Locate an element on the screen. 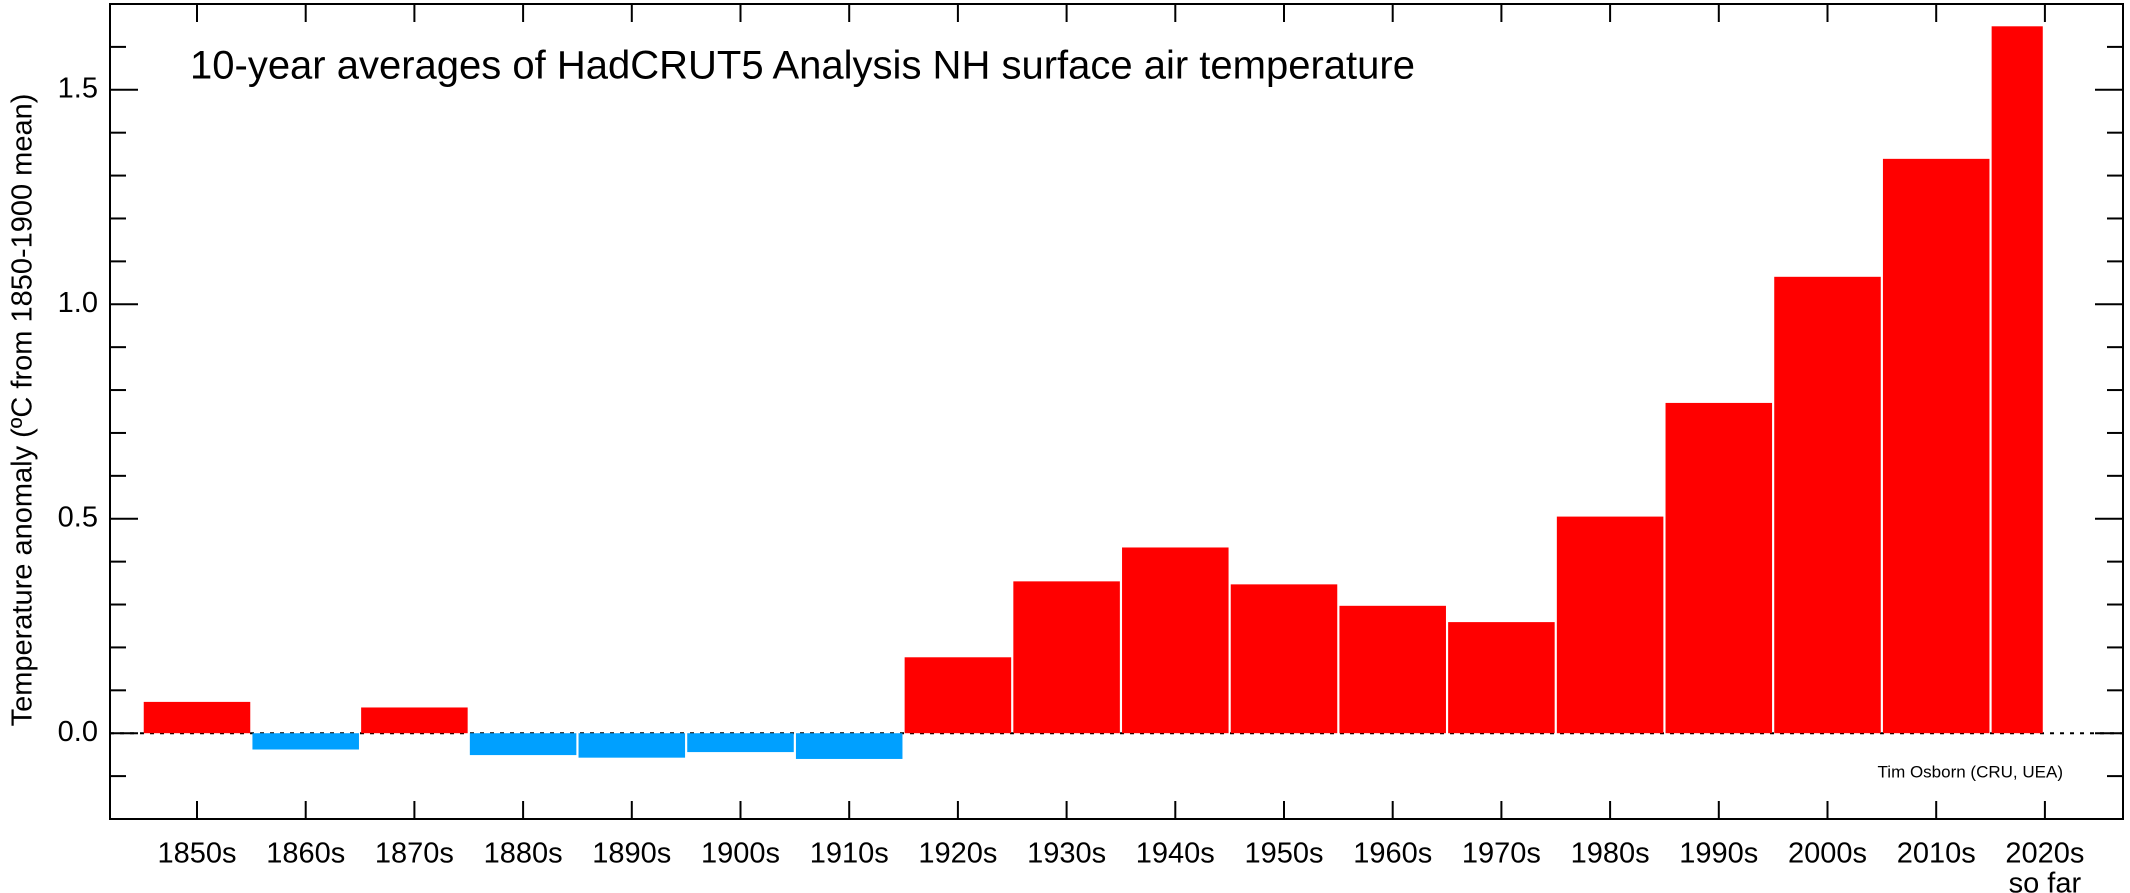 This screenshot has width=2130, height=893. y-tick-label: 0.5 is located at coordinates (78, 517).